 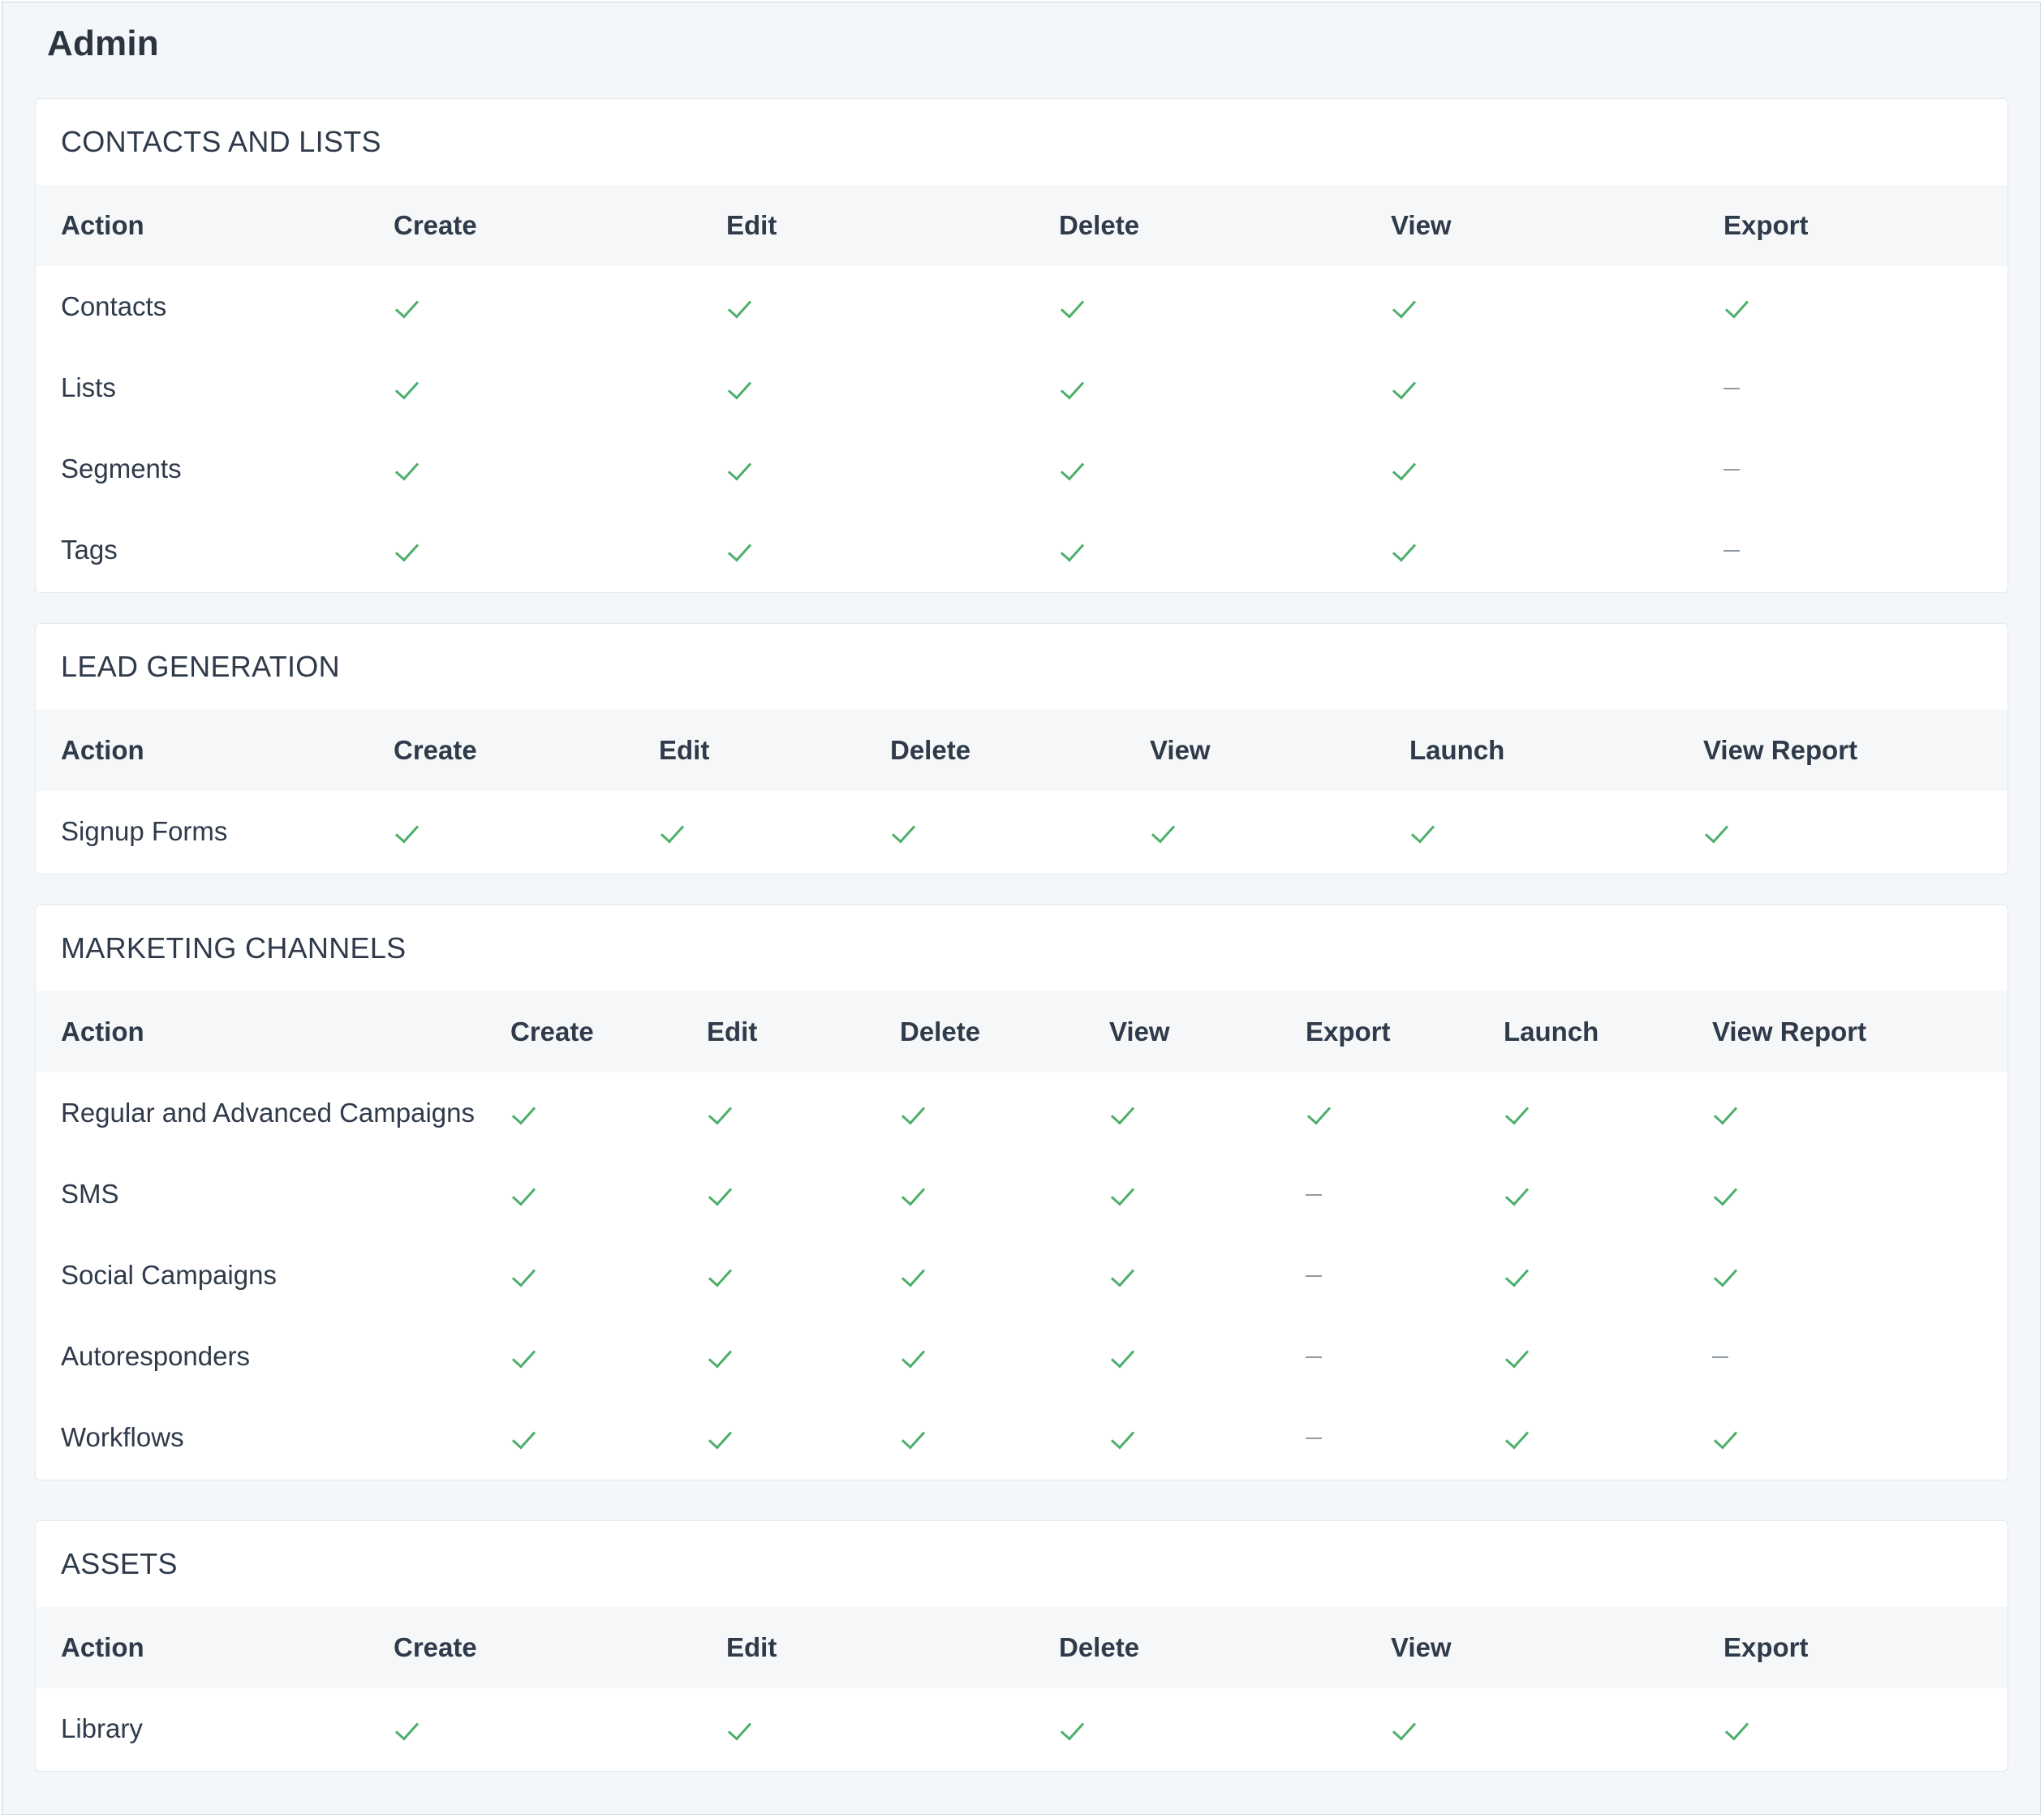 I want to click on row-label: Signup Forms, so click(x=144, y=831).